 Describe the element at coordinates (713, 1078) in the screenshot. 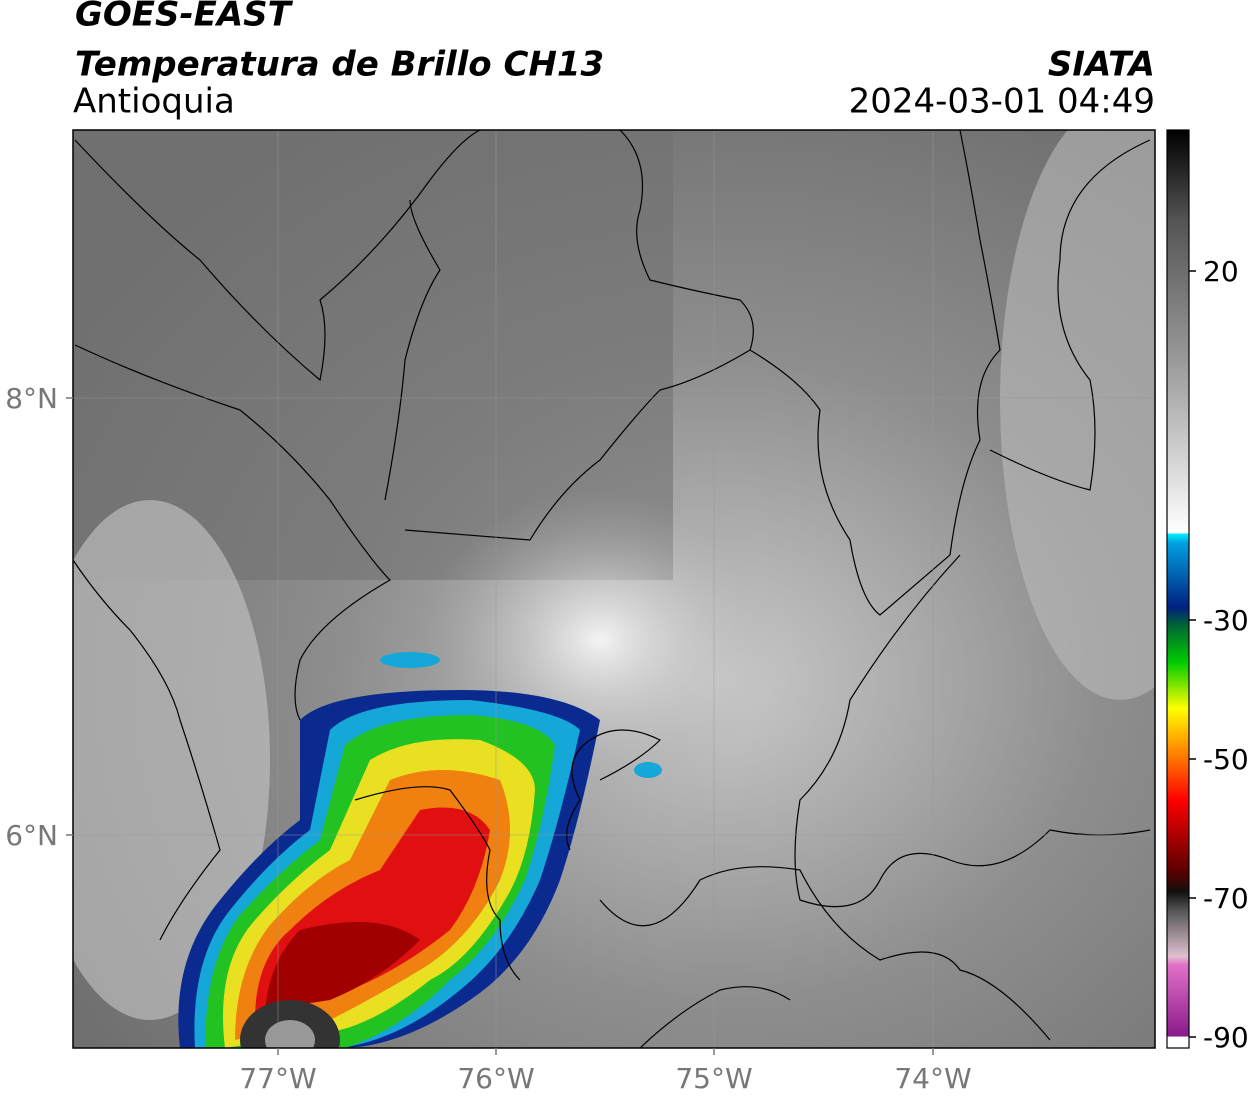

I see `lon-label: 75°W` at that location.